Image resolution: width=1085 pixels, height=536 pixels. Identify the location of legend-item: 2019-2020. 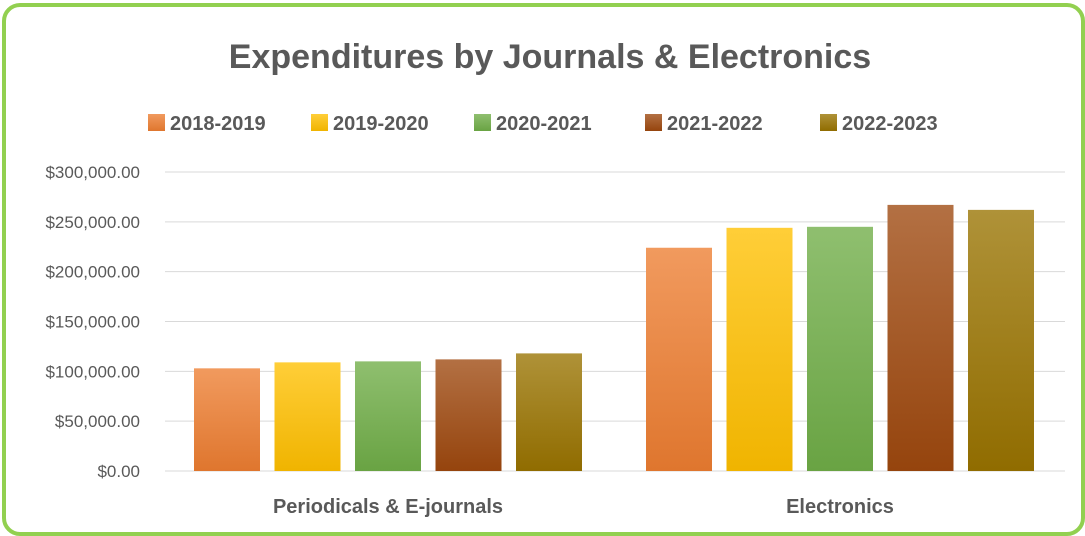
(370, 124).